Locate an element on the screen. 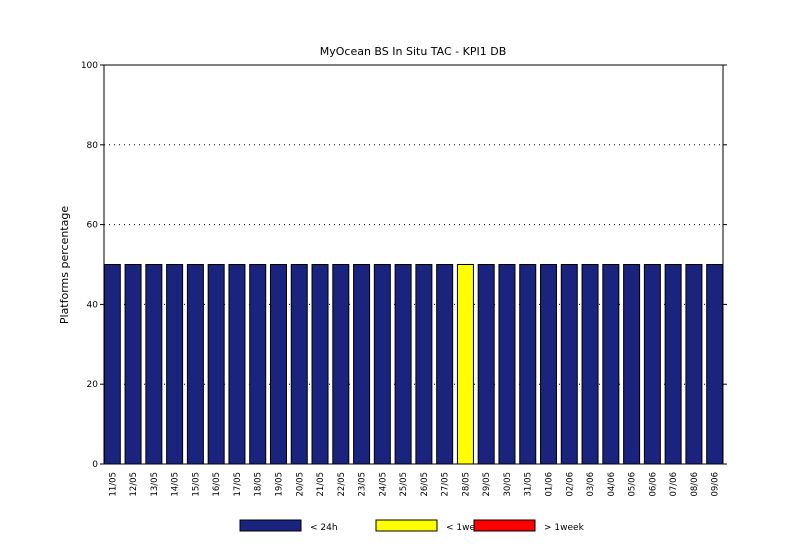 The height and width of the screenshot is (556, 799). x-tick-label: 13/05 is located at coordinates (155, 484).